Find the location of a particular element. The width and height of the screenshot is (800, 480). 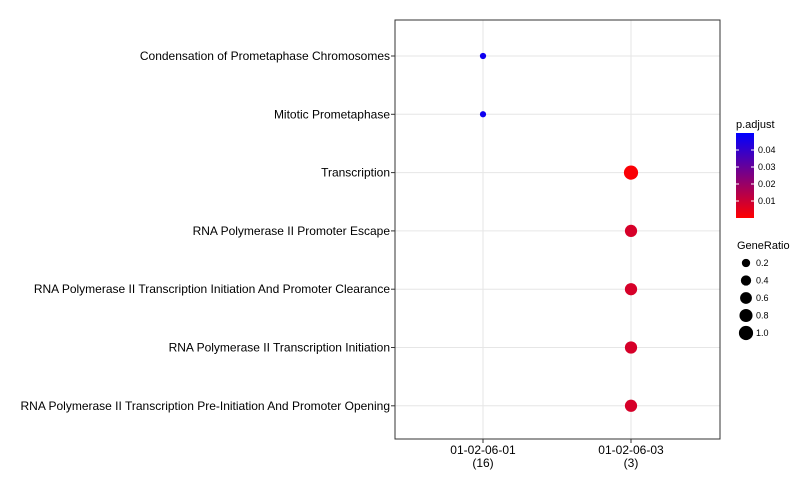

size-legend-title: GeneRatio is located at coordinates (763, 246).